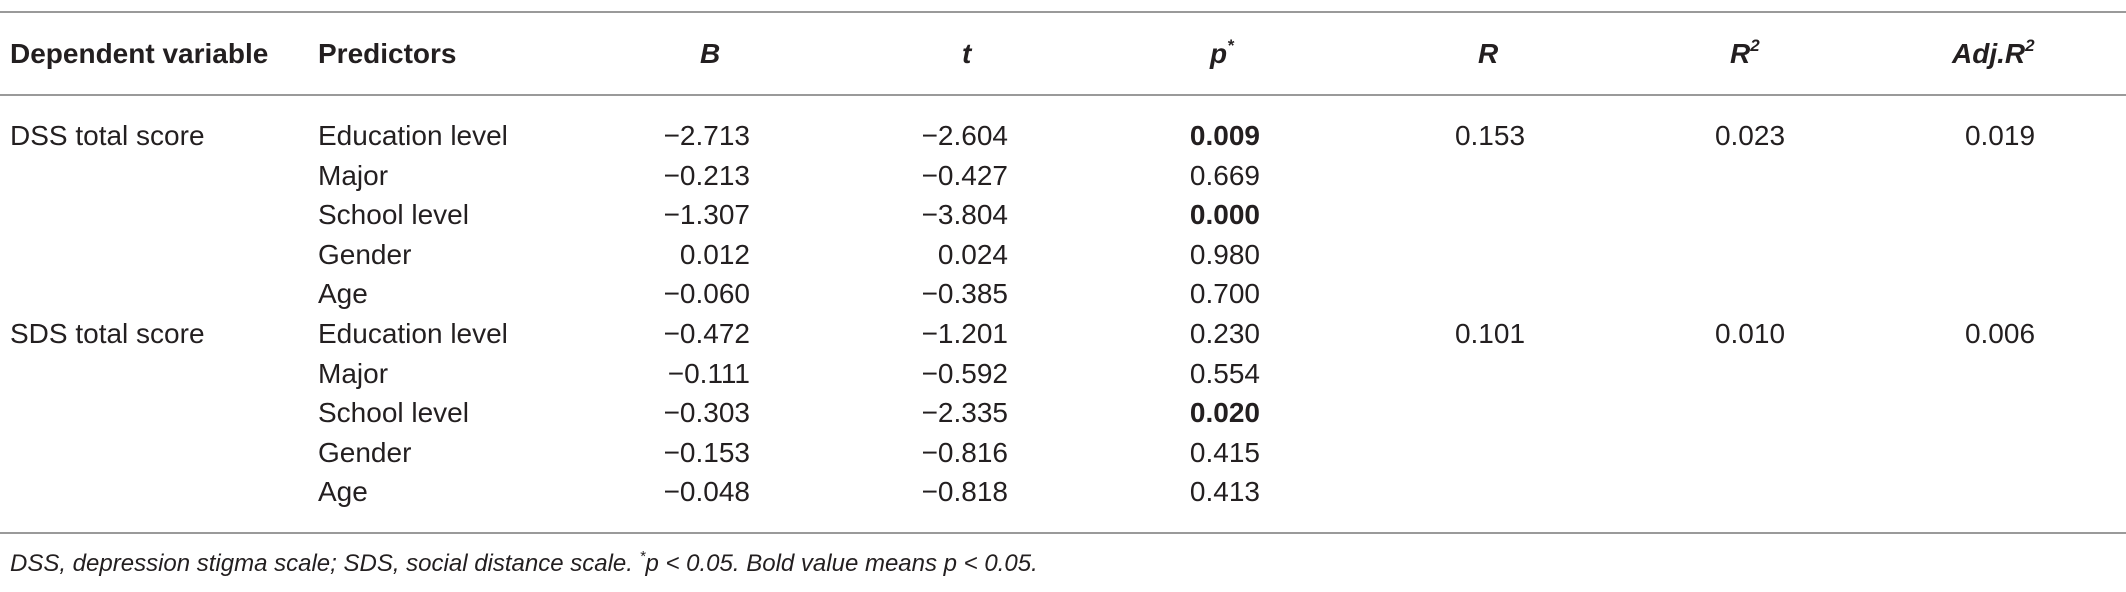 This screenshot has height=592, width=2126. Describe the element at coordinates (964, 294) in the screenshot. I see `cell-t: −0.385` at that location.